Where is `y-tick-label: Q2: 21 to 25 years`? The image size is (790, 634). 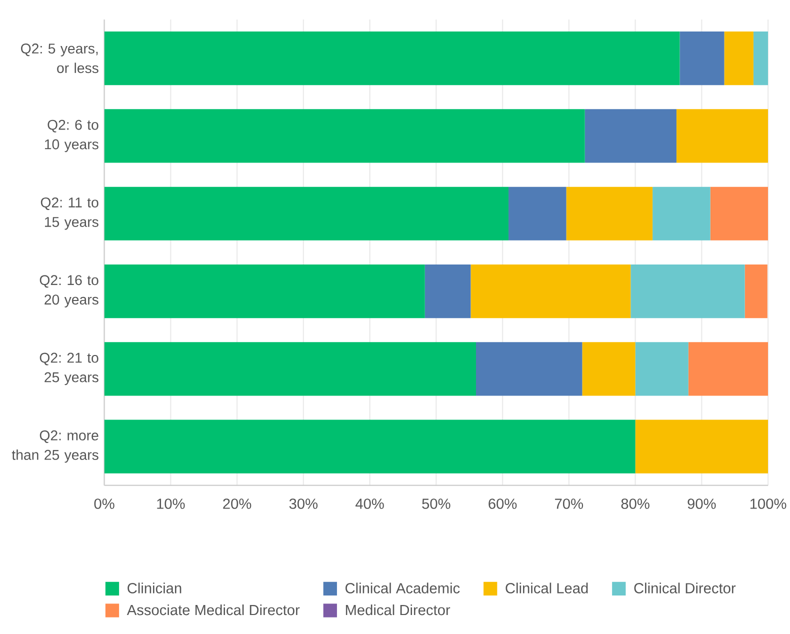
y-tick-label: Q2: 21 to 25 years is located at coordinates (69, 369).